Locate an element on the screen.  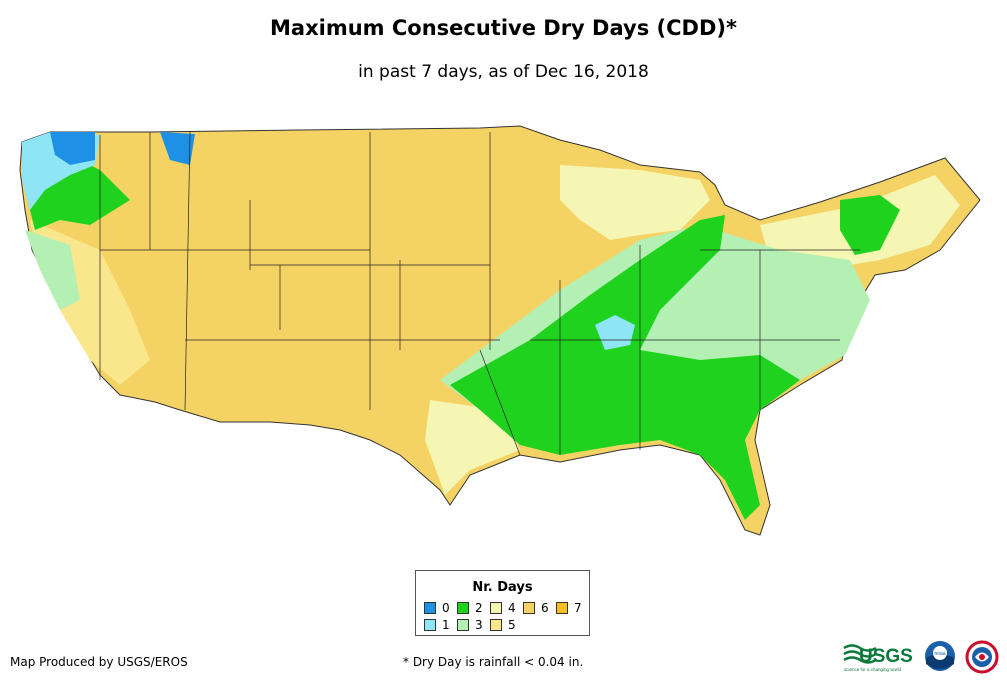
svg-text: noaa is located at coordinates (939, 654).